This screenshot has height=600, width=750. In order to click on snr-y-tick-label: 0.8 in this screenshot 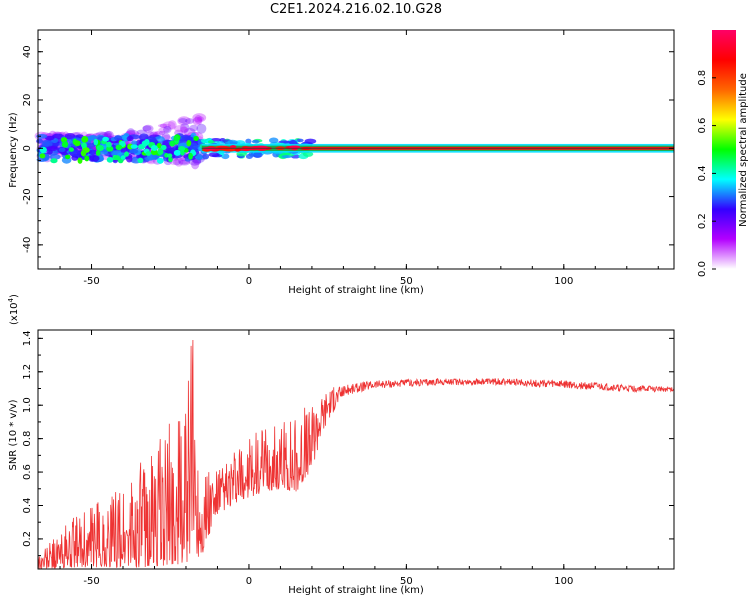, I will do `click(27, 439)`.